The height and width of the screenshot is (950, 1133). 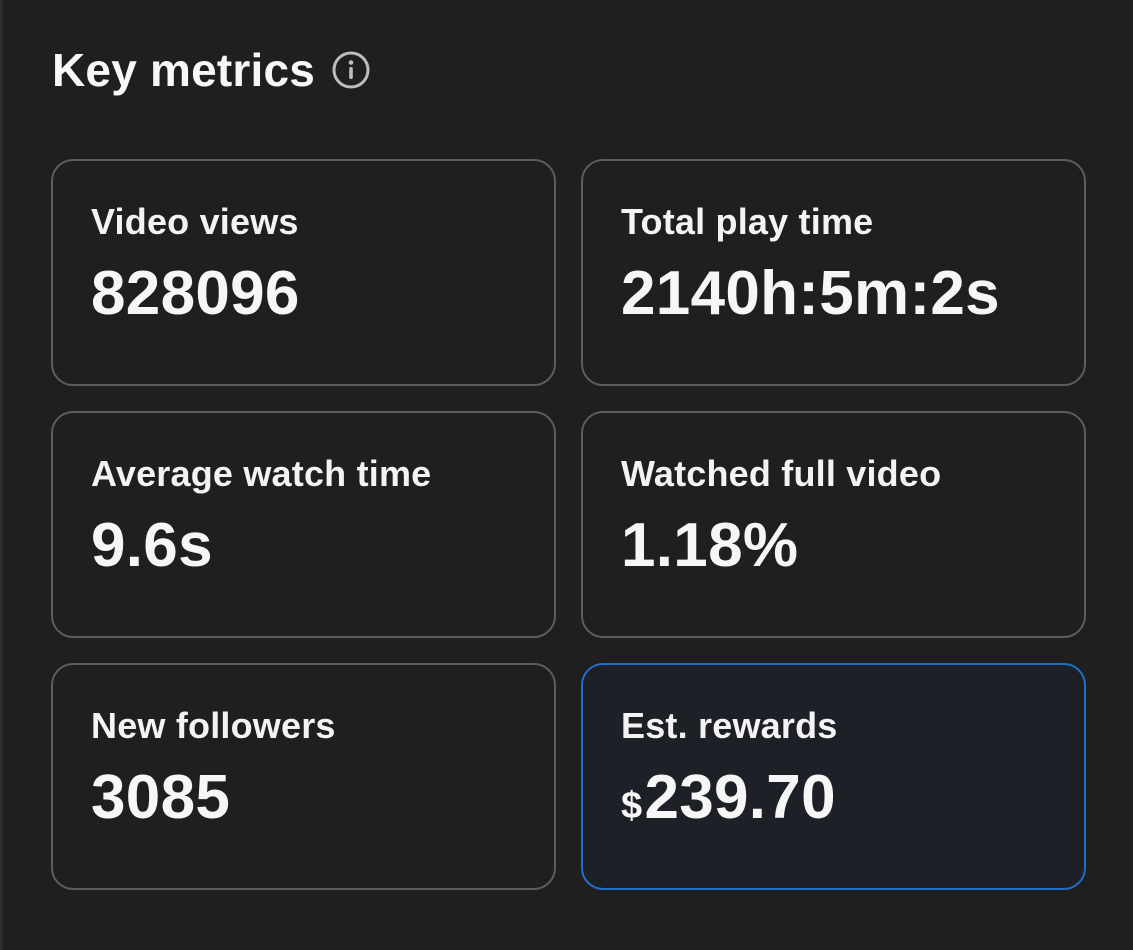 I want to click on metric-card-average-watch-time: Average watch time 9.6s, so click(x=303, y=524).